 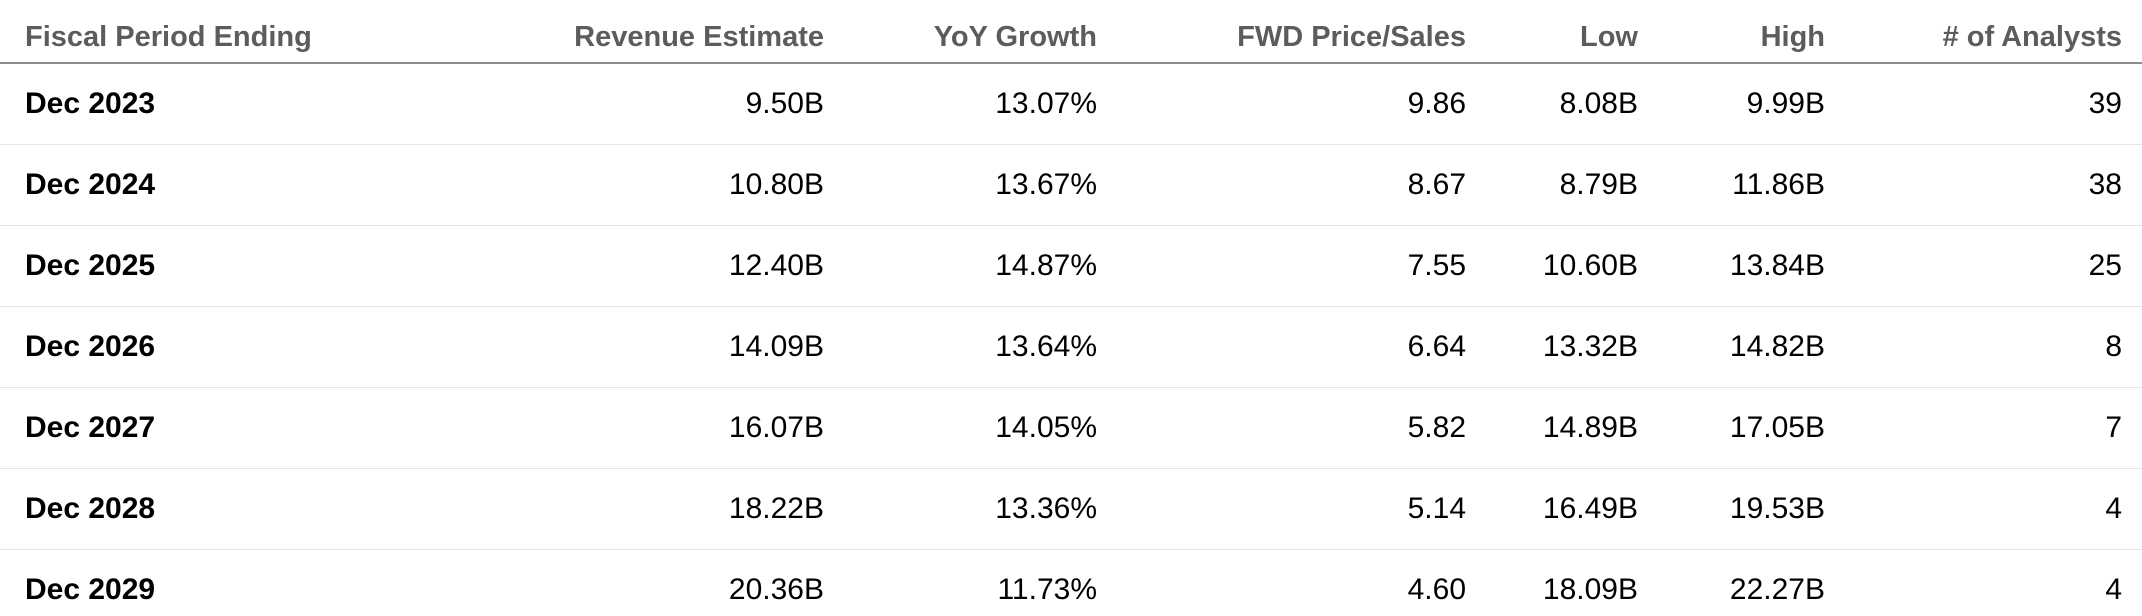 I want to click on value-cell: 14.09B, so click(x=632, y=347).